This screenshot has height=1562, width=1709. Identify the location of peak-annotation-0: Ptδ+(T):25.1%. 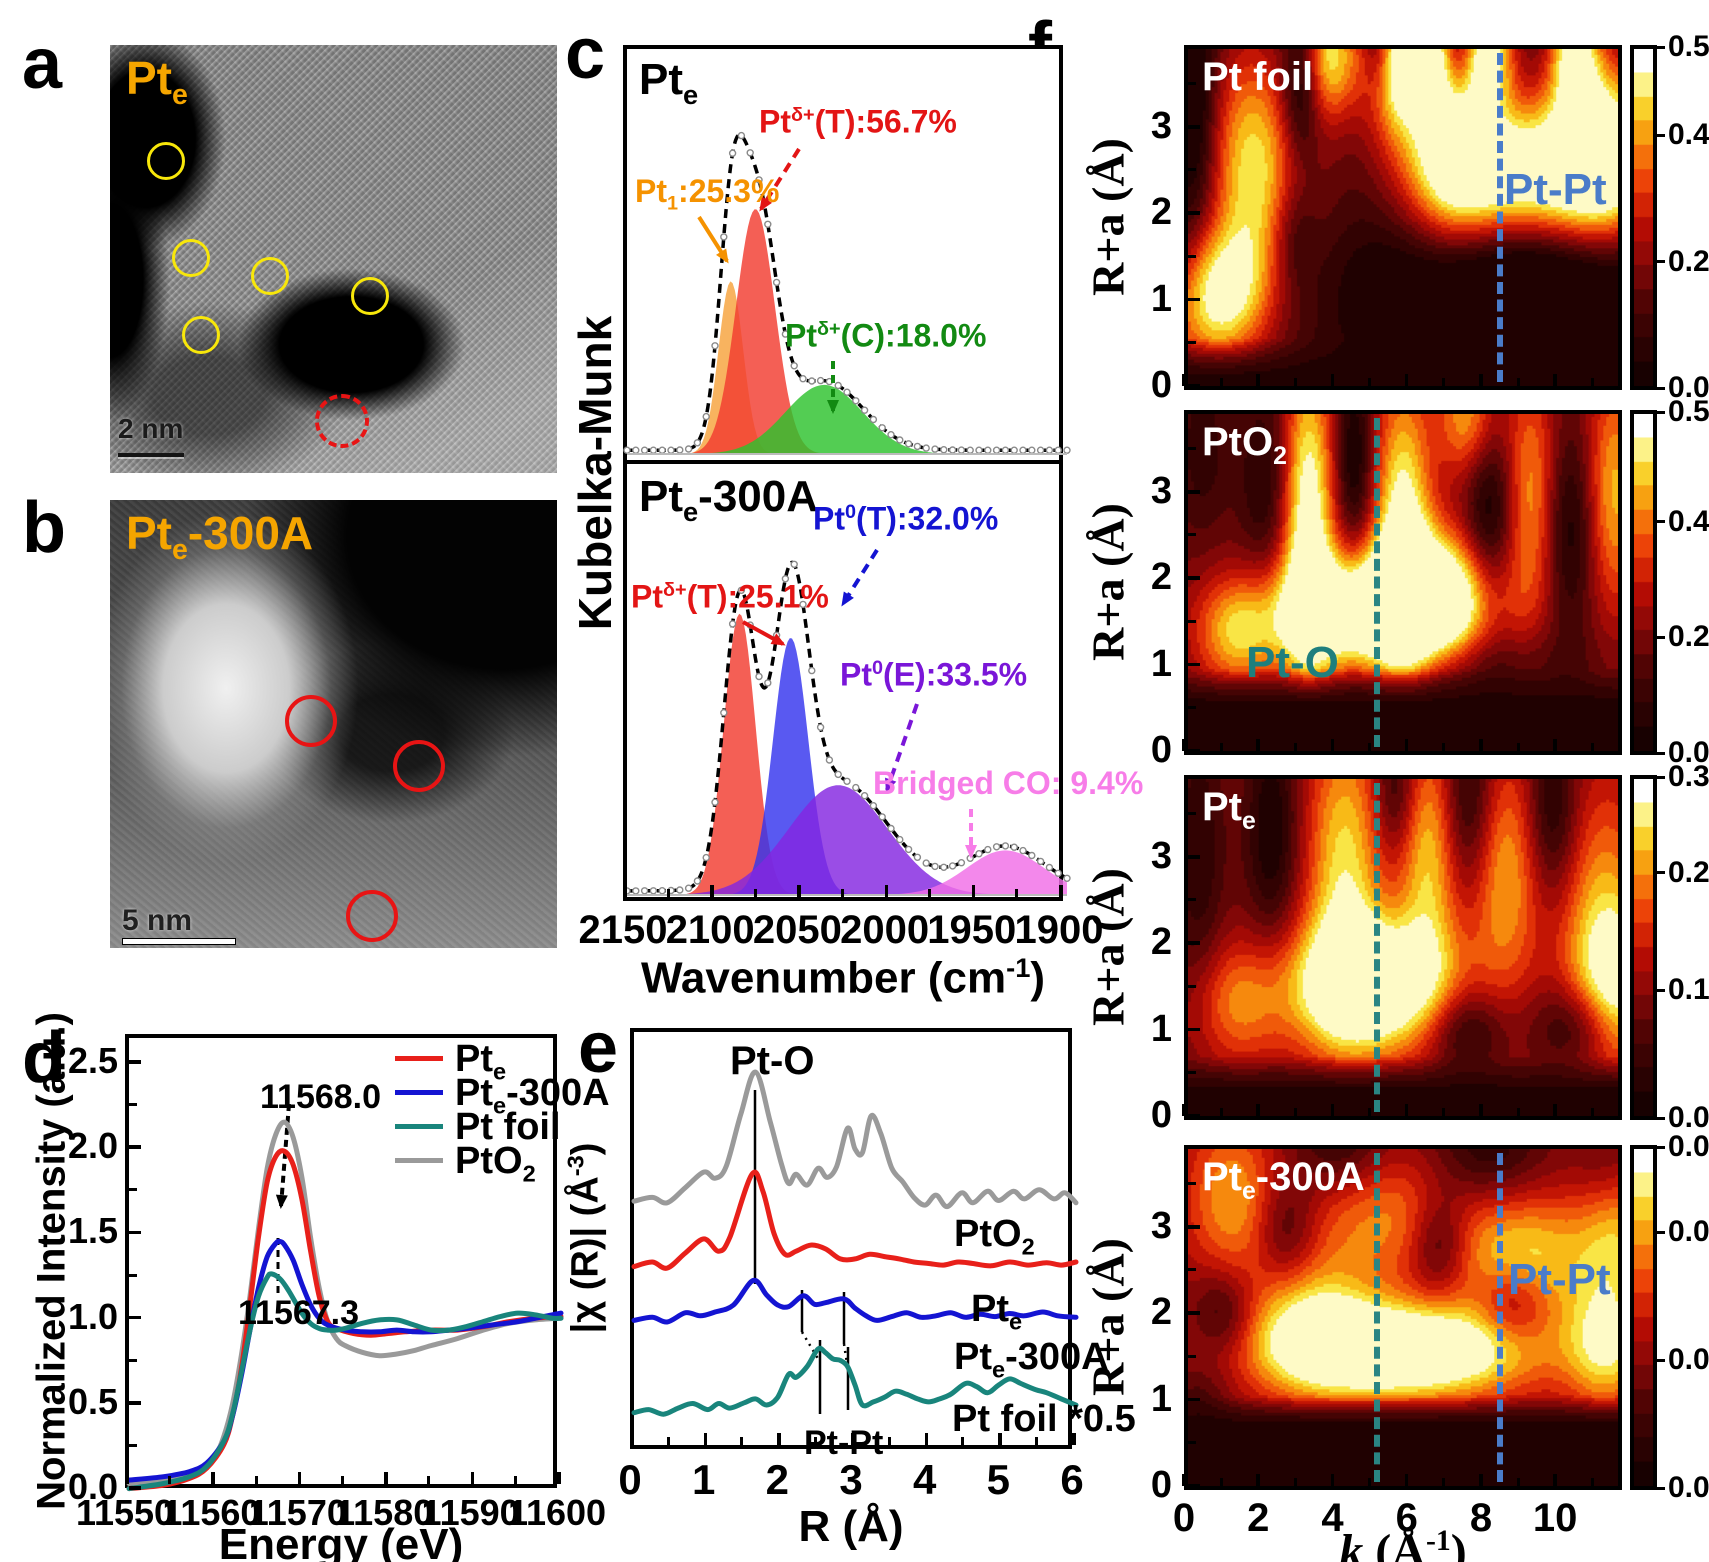
(730, 596).